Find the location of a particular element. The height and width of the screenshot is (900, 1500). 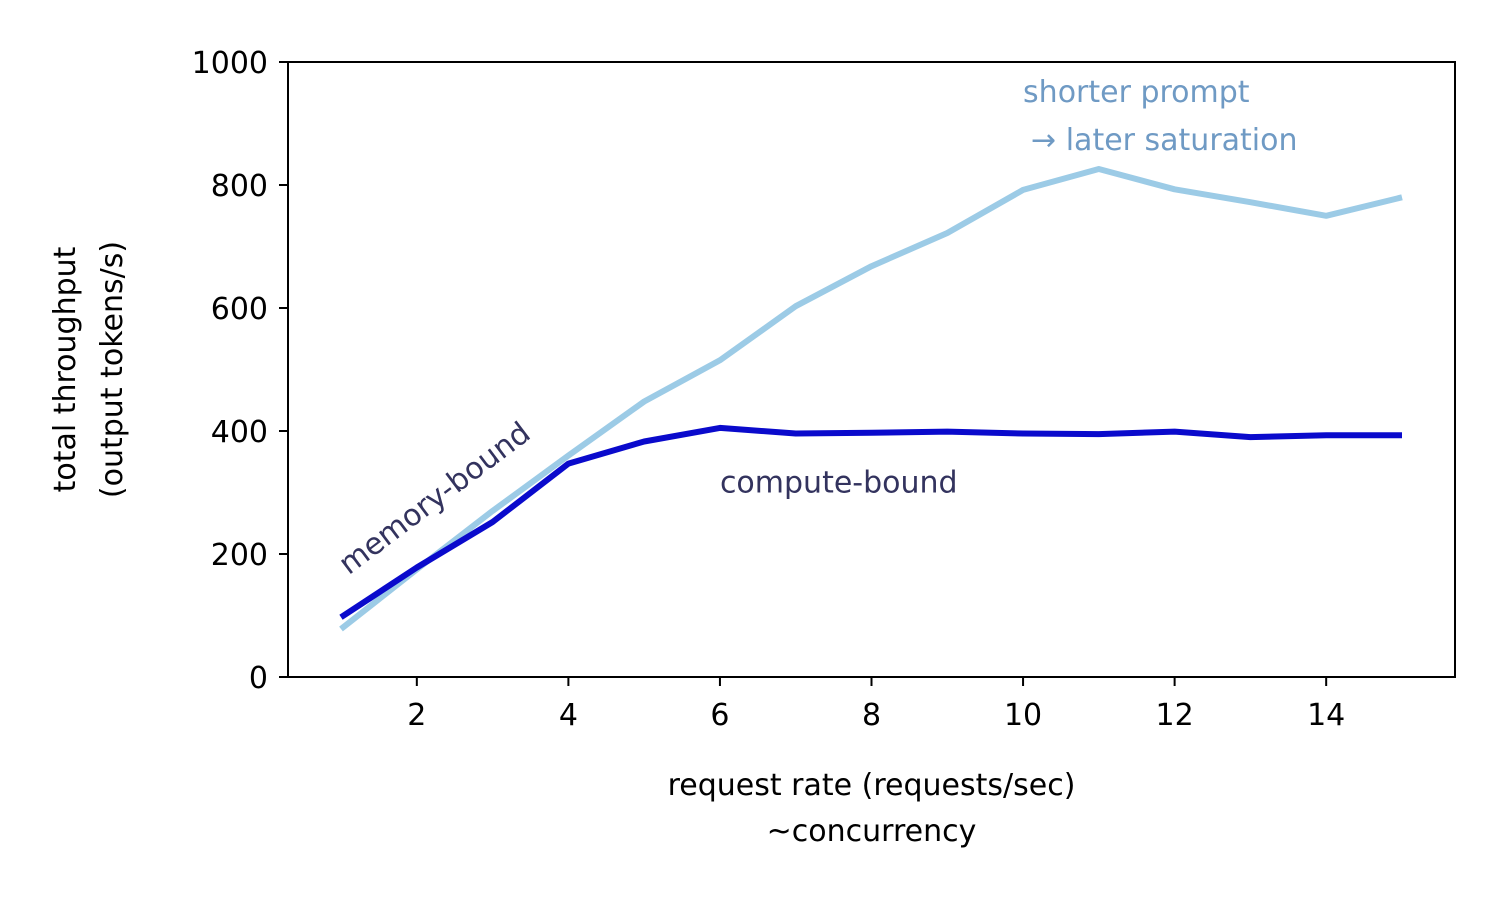

y-axis-label: (output tokens/s) is located at coordinates (112, 369).